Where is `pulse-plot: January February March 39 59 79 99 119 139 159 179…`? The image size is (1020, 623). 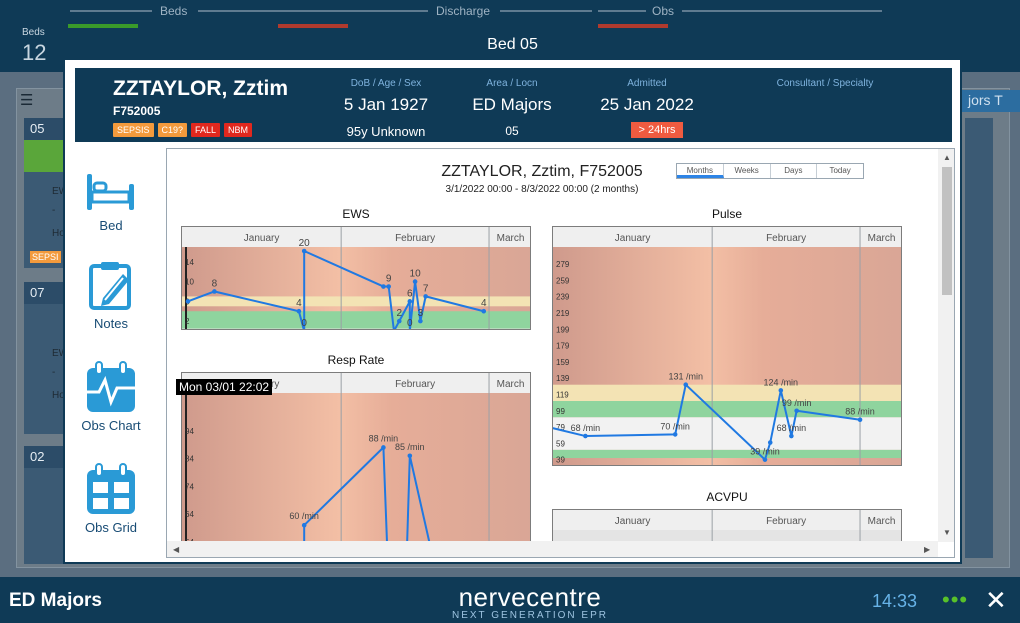 pulse-plot: January February March 39 59 79 99 119 139 159 179… is located at coordinates (727, 346).